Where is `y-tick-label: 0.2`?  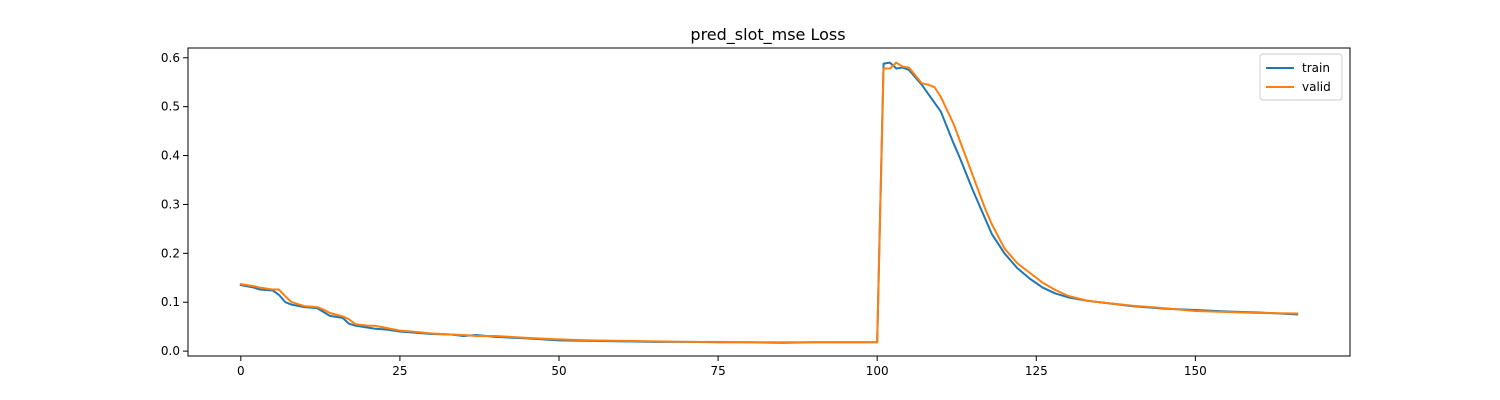 y-tick-label: 0.2 is located at coordinates (170, 253).